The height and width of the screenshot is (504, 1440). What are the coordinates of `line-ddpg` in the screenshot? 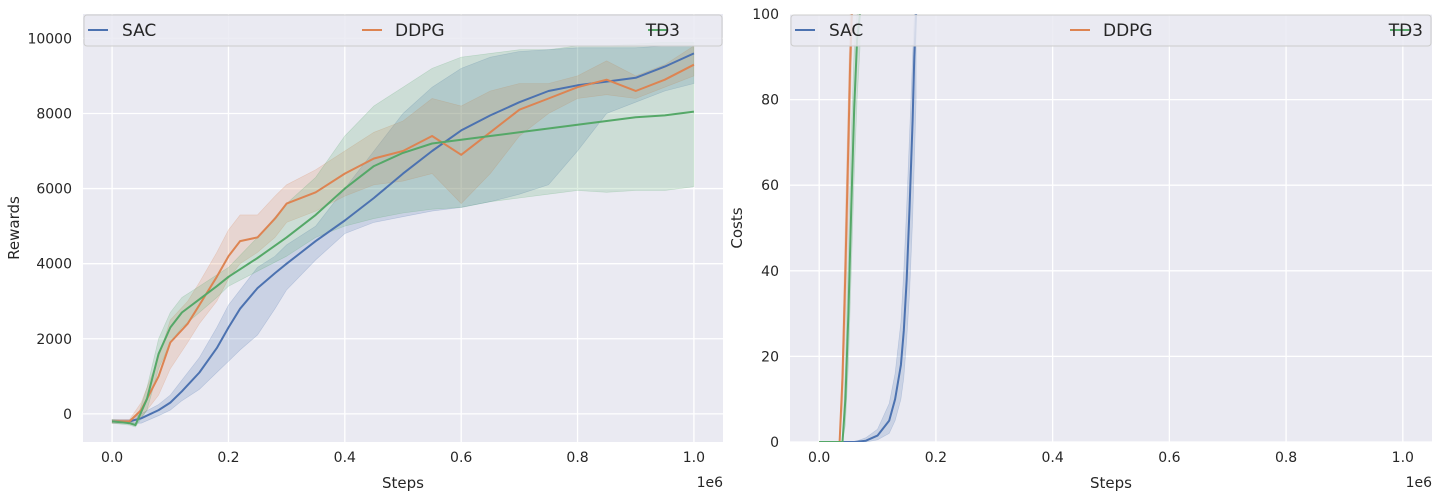 It's located at (836, 228).